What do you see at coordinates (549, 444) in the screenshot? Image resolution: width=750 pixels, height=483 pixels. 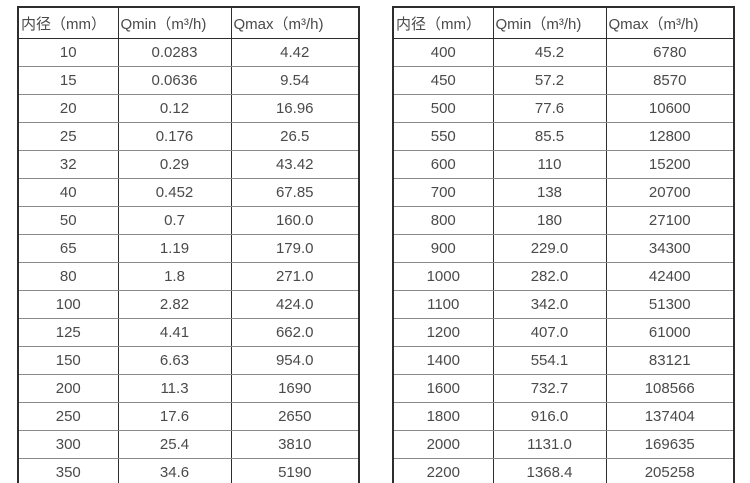 I see `table-cell: 1131.0` at bounding box center [549, 444].